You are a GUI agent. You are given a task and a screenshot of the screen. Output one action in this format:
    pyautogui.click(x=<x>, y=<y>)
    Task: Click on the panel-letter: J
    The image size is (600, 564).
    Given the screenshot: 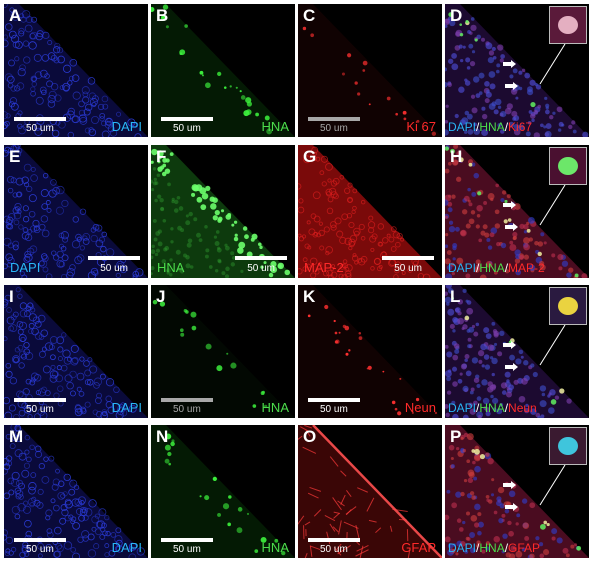 What is the action you would take?
    pyautogui.click(x=161, y=296)
    